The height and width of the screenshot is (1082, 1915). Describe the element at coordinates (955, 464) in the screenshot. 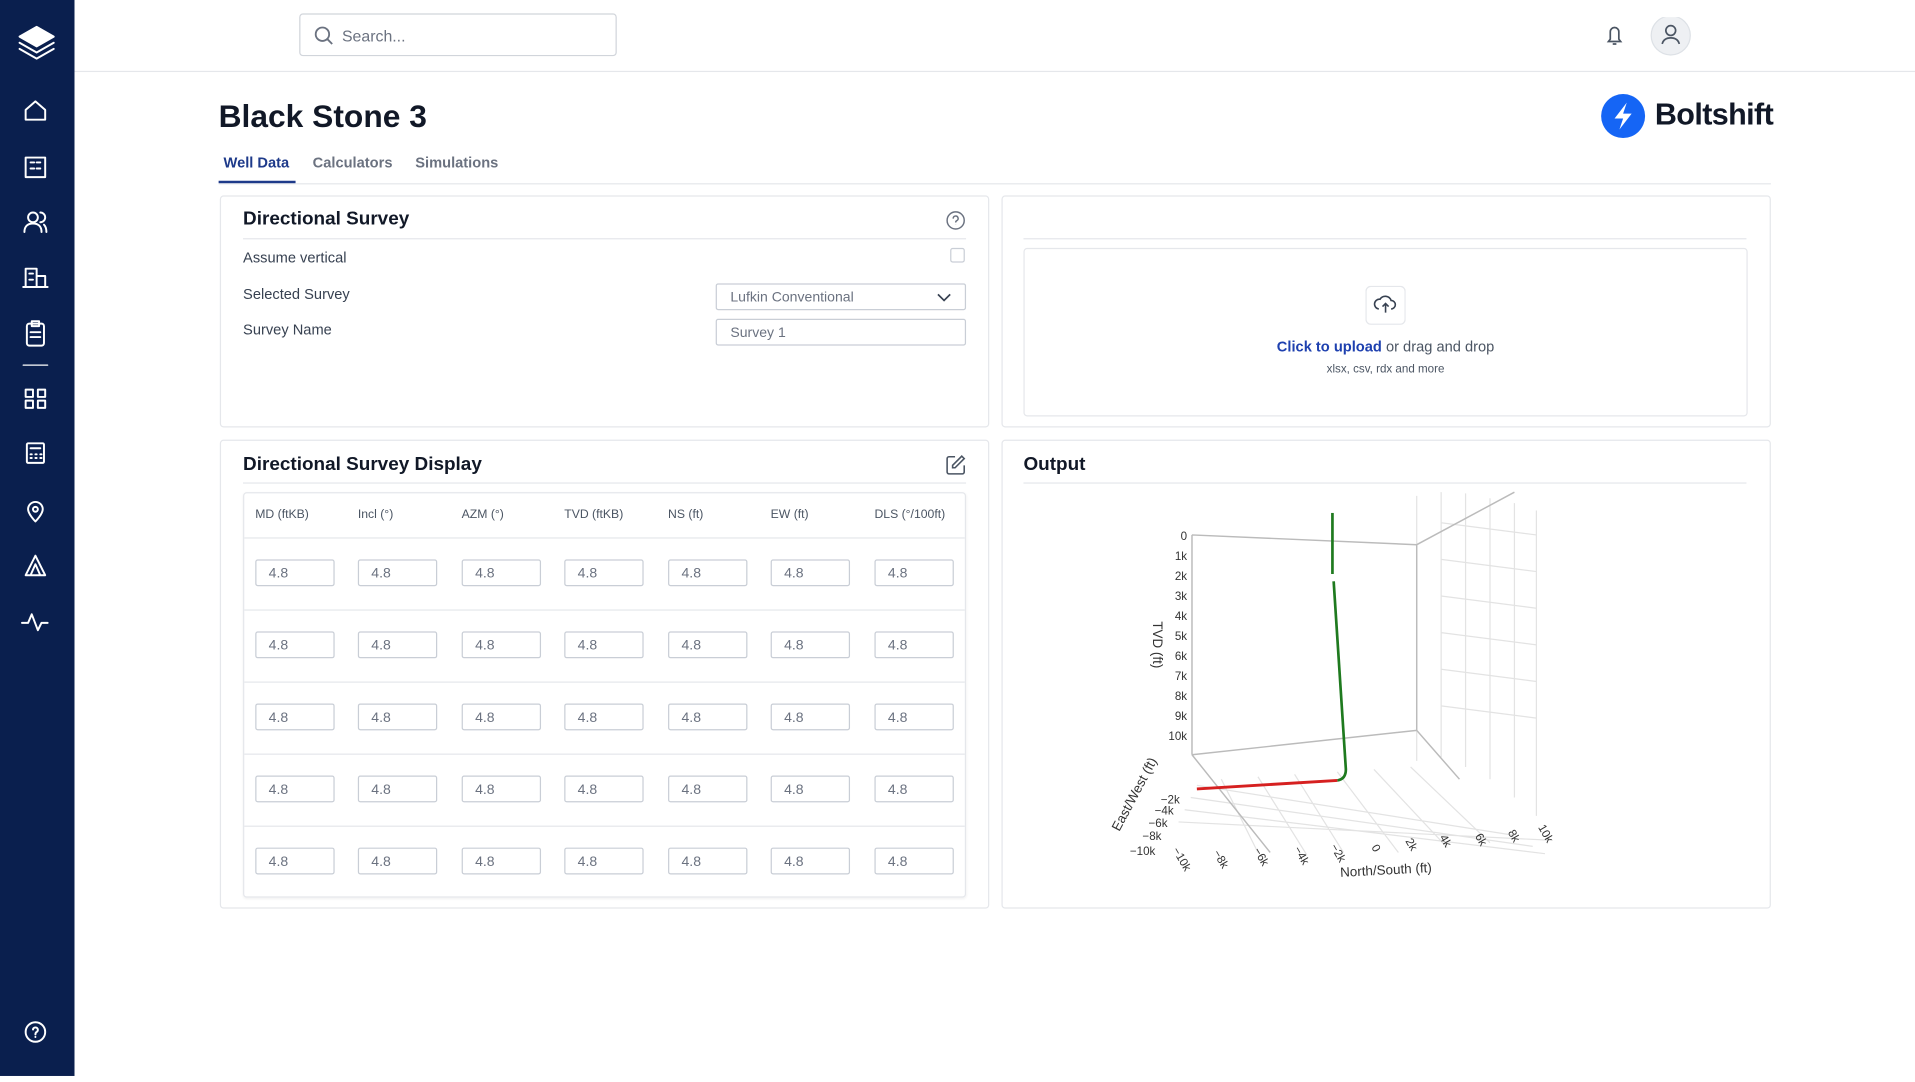

I see `edit-icon` at that location.